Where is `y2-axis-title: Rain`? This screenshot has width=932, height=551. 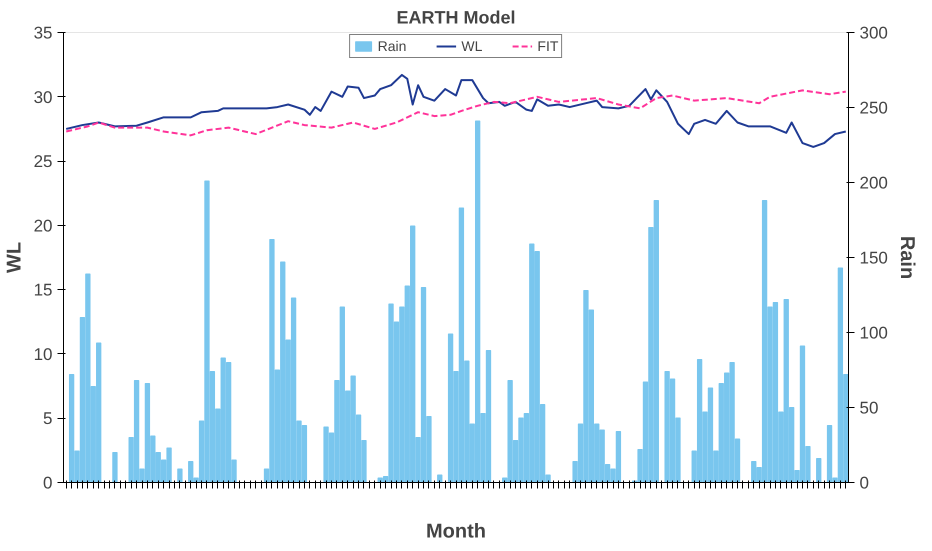
y2-axis-title: Rain is located at coordinates (907, 258).